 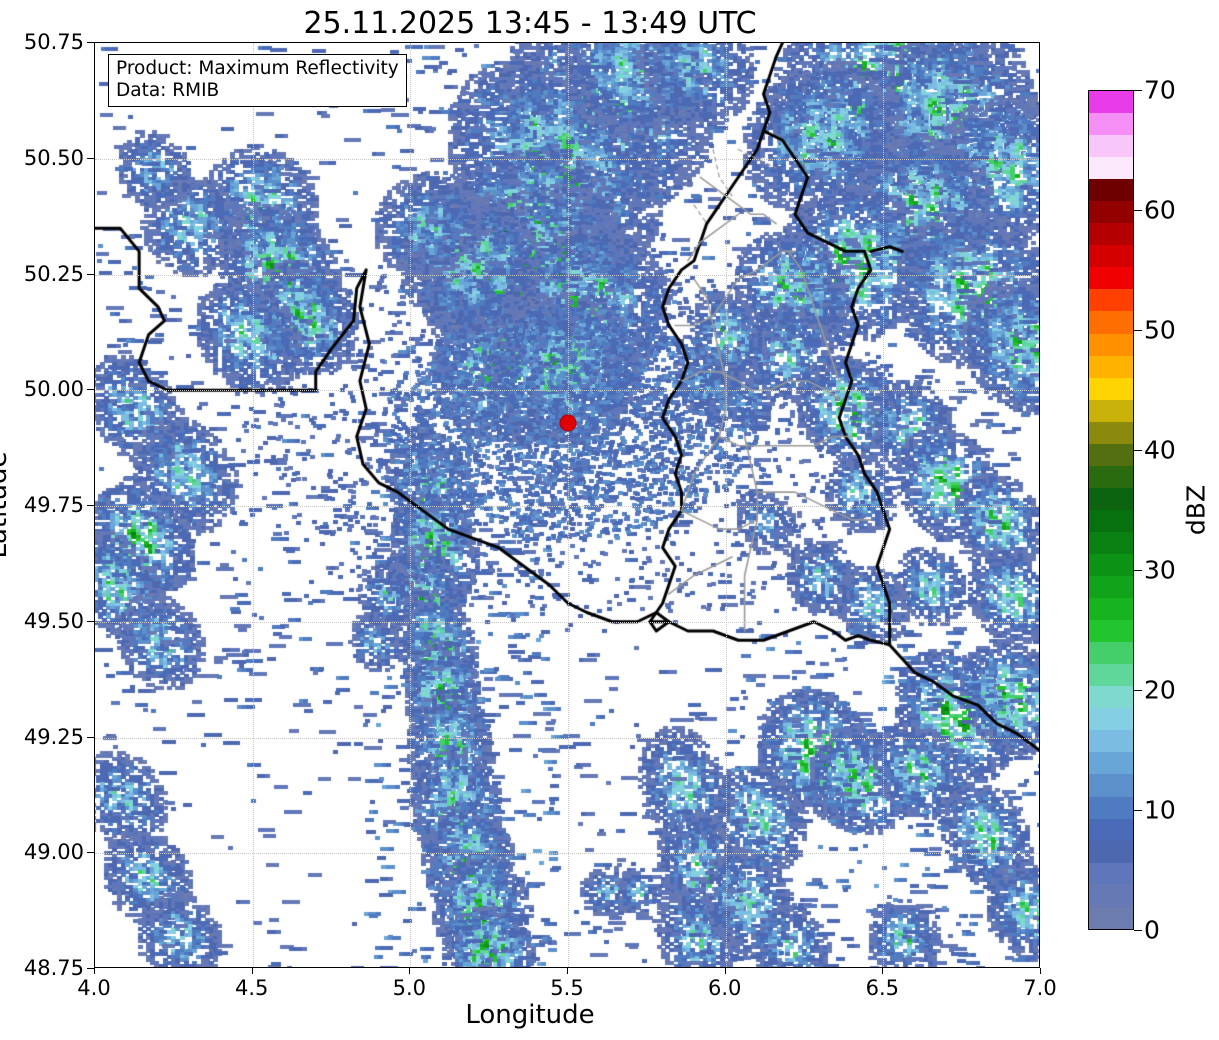 I want to click on colorbar-label: dBZ, so click(x=1196, y=510).